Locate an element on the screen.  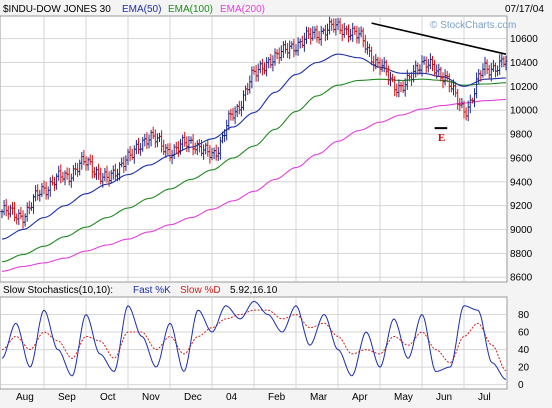
date-label: 07/17/04 is located at coordinates (524, 9).